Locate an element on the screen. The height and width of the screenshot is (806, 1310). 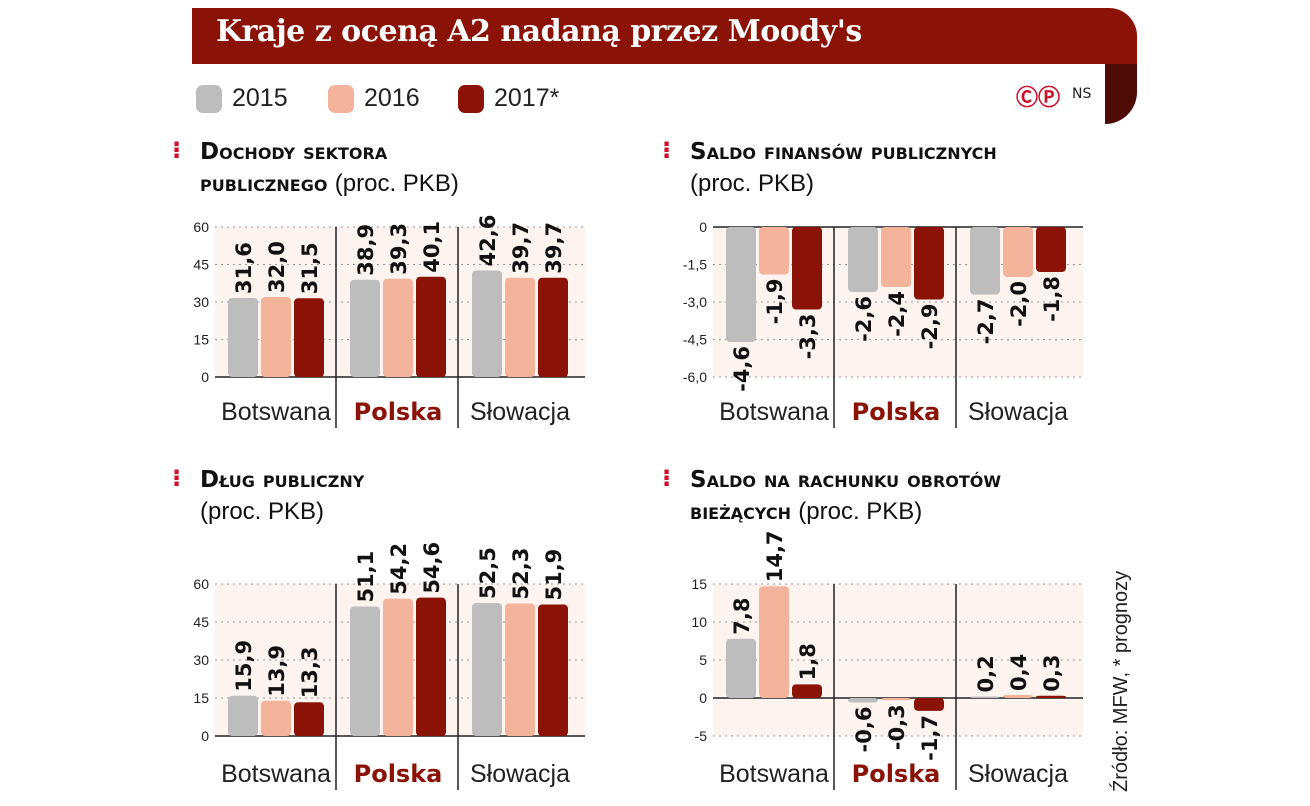
y-tick-label: -4,5 is located at coordinates (695, 340).